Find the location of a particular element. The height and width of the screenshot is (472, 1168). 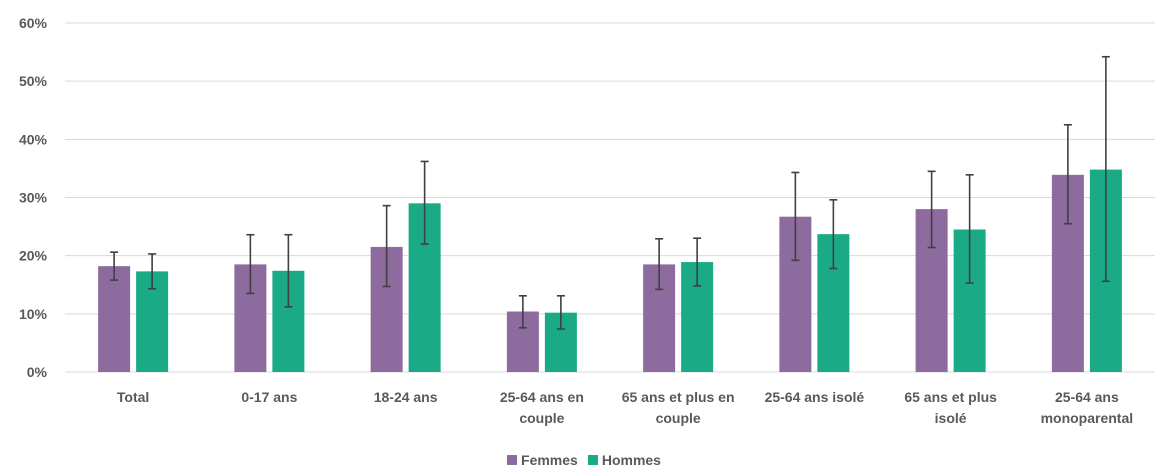

y-tick-label: 40% is located at coordinates (33, 139).